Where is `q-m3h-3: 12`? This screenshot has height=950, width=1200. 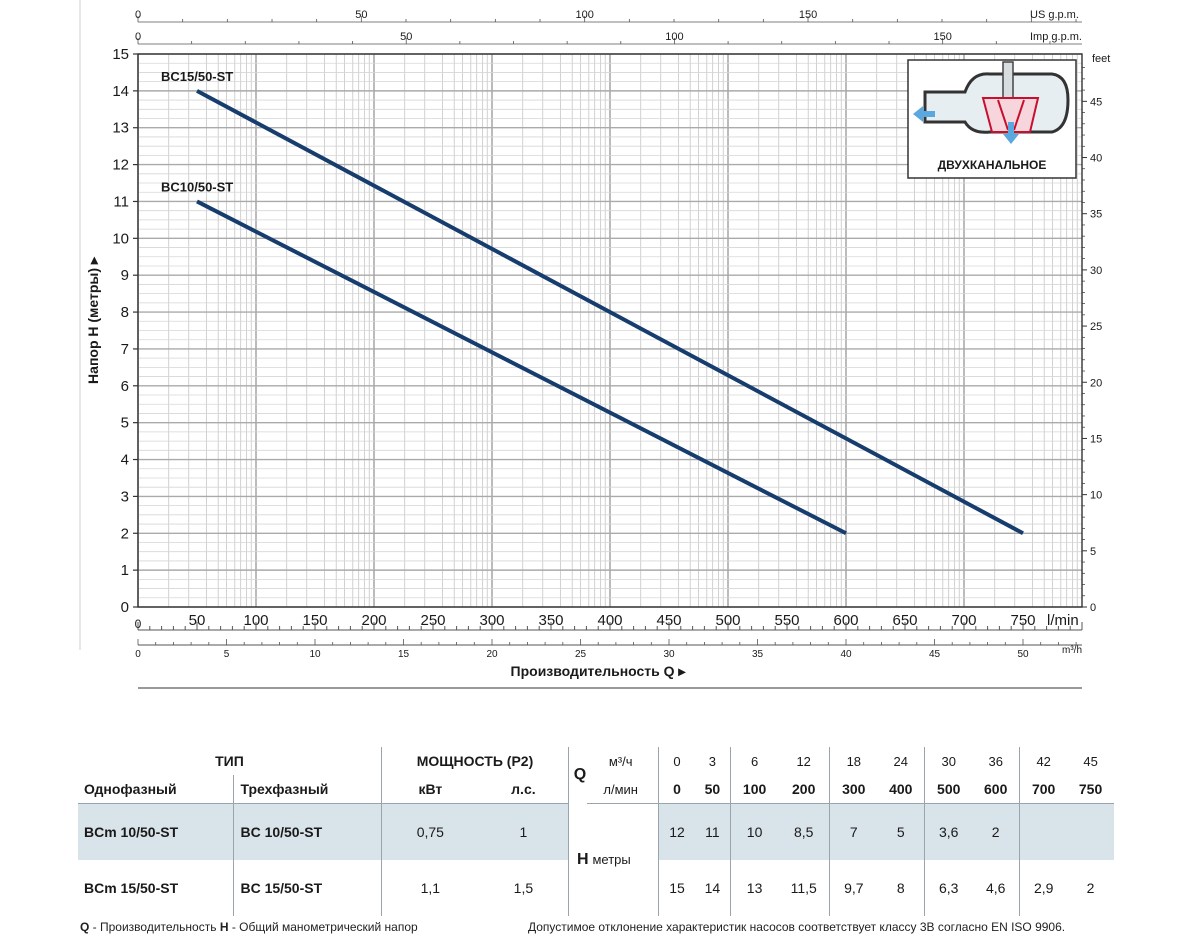 q-m3h-3: 12 is located at coordinates (803, 761).